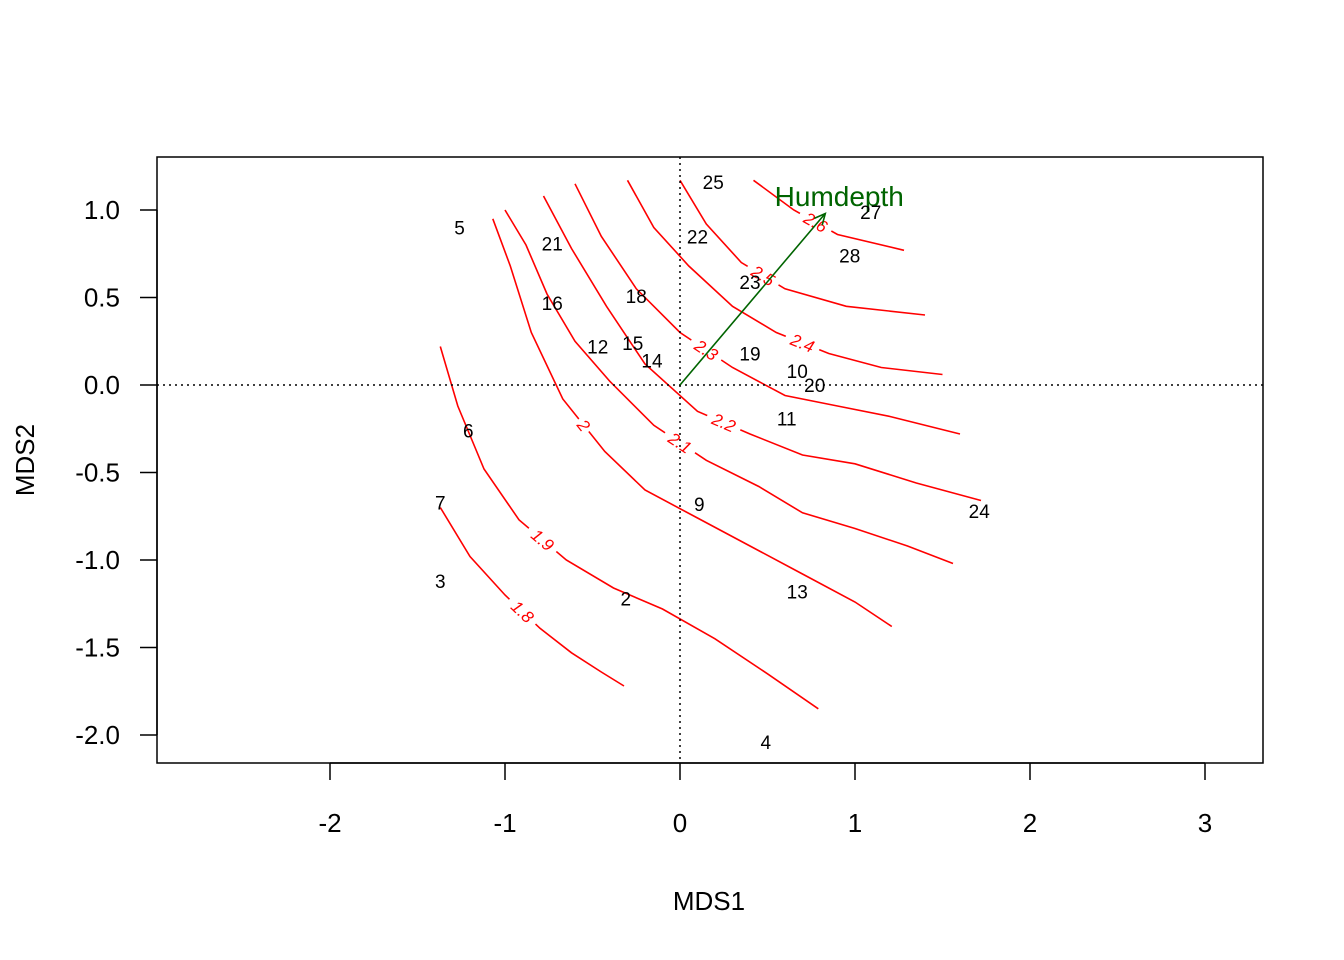  Describe the element at coordinates (97, 473) in the screenshot. I see `y-tick-label: -0.5` at that location.